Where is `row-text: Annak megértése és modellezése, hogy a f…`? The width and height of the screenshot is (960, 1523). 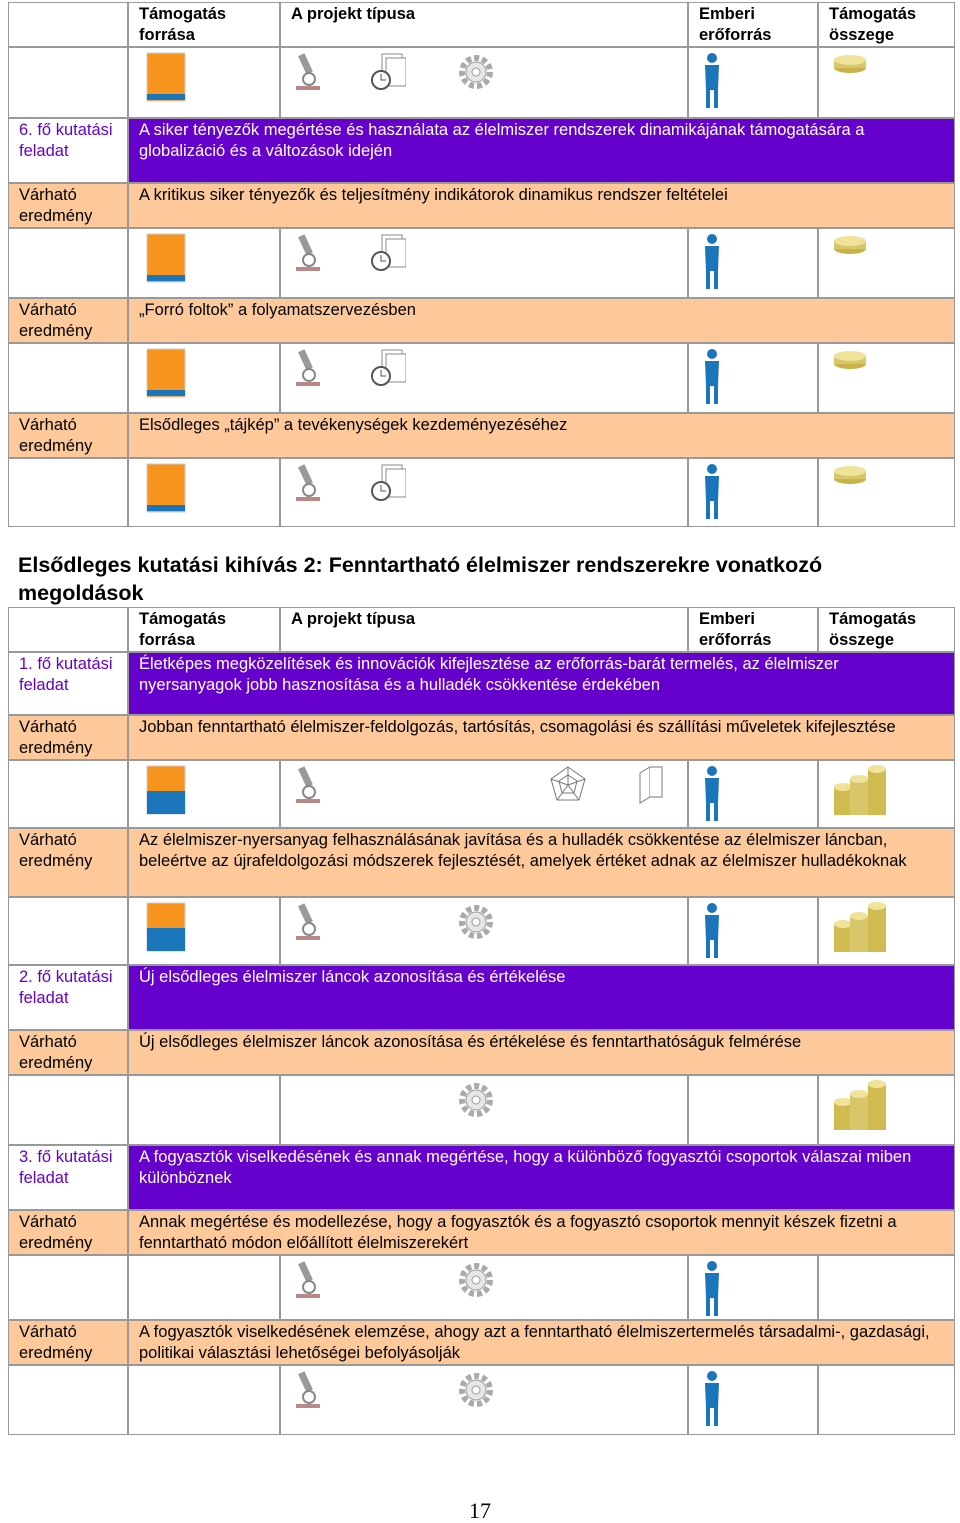 row-text: Annak megértése és modellezése, hogy a f… is located at coordinates (541, 1232).